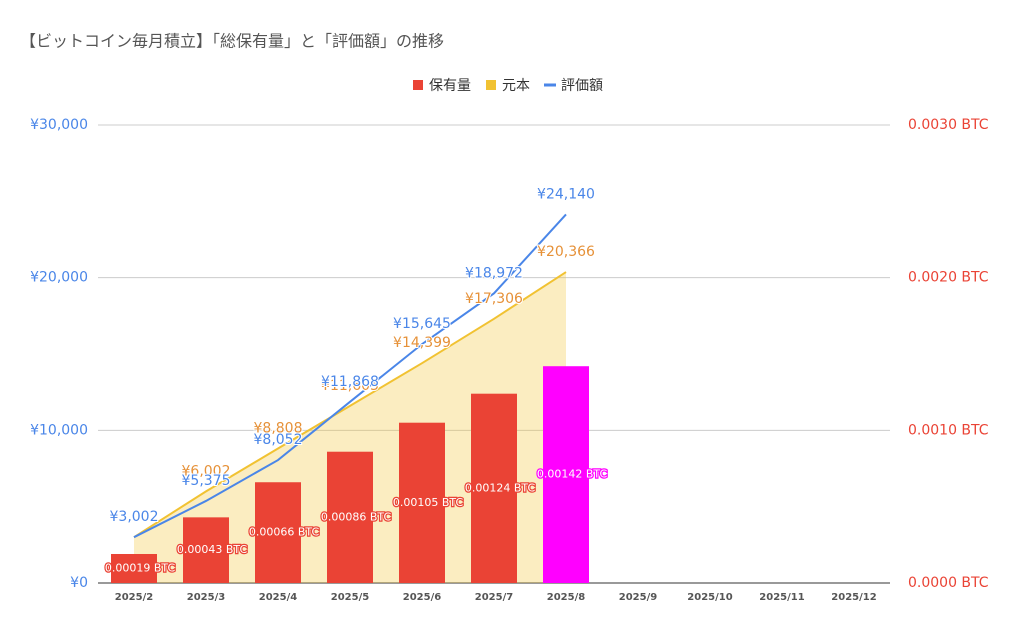 This screenshot has height=633, width=1024. I want to click on x-tick-label: 2025/5, so click(350, 597).